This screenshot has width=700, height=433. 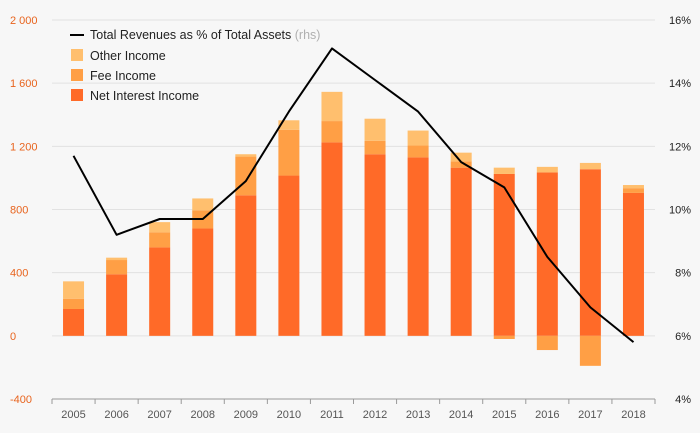 I want to click on legend-swatch-net-interest-income, so click(x=77, y=95).